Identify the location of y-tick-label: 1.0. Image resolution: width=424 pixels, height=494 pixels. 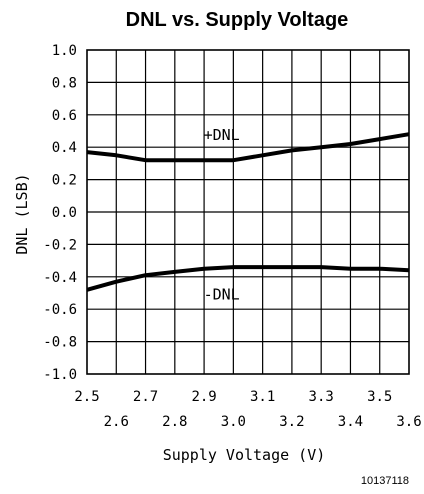
(64, 51).